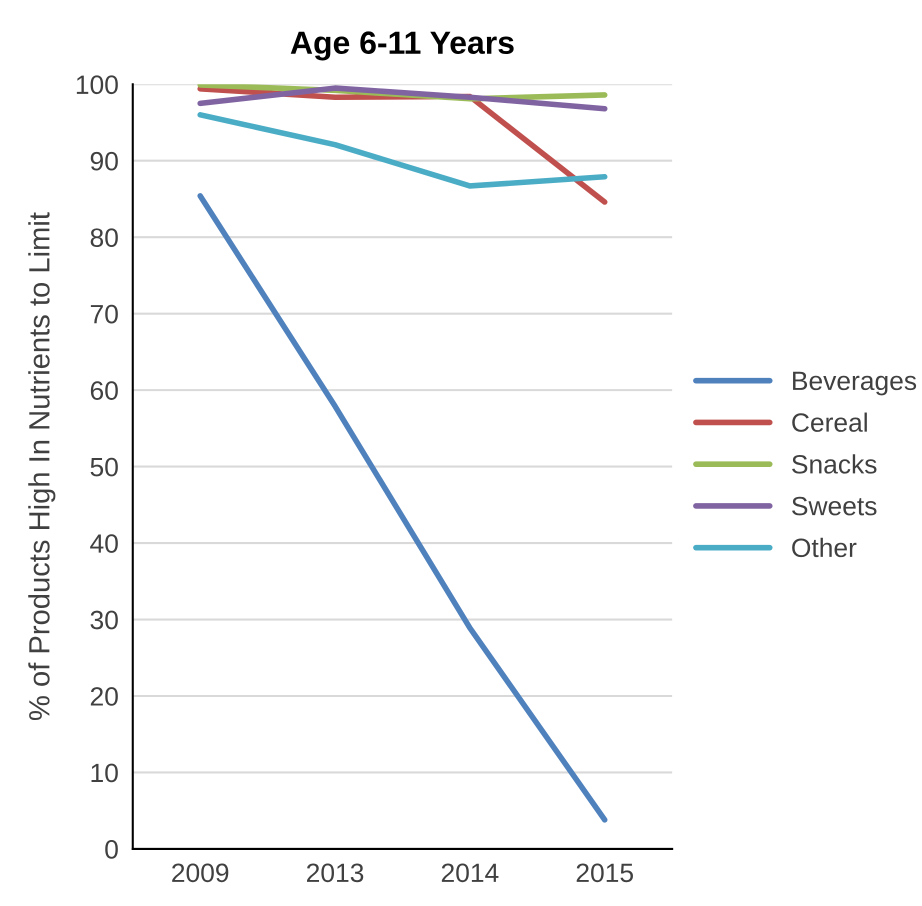  I want to click on legend-label: Sweets, so click(834, 506).